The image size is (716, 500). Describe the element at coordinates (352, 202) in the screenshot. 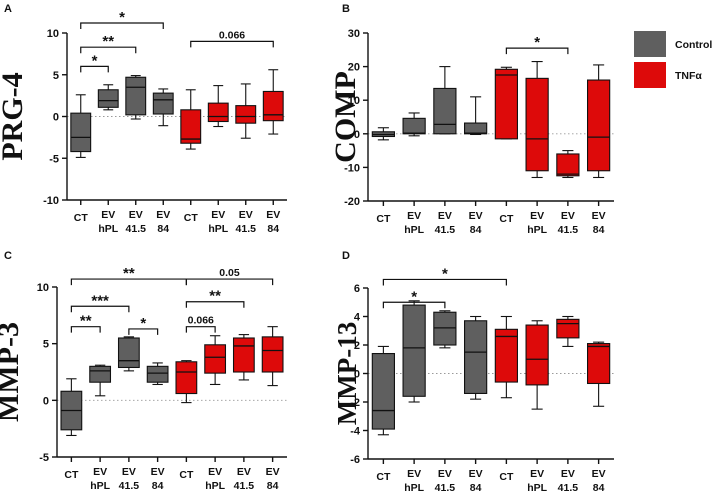

I see `y-tick-label: -20` at that location.